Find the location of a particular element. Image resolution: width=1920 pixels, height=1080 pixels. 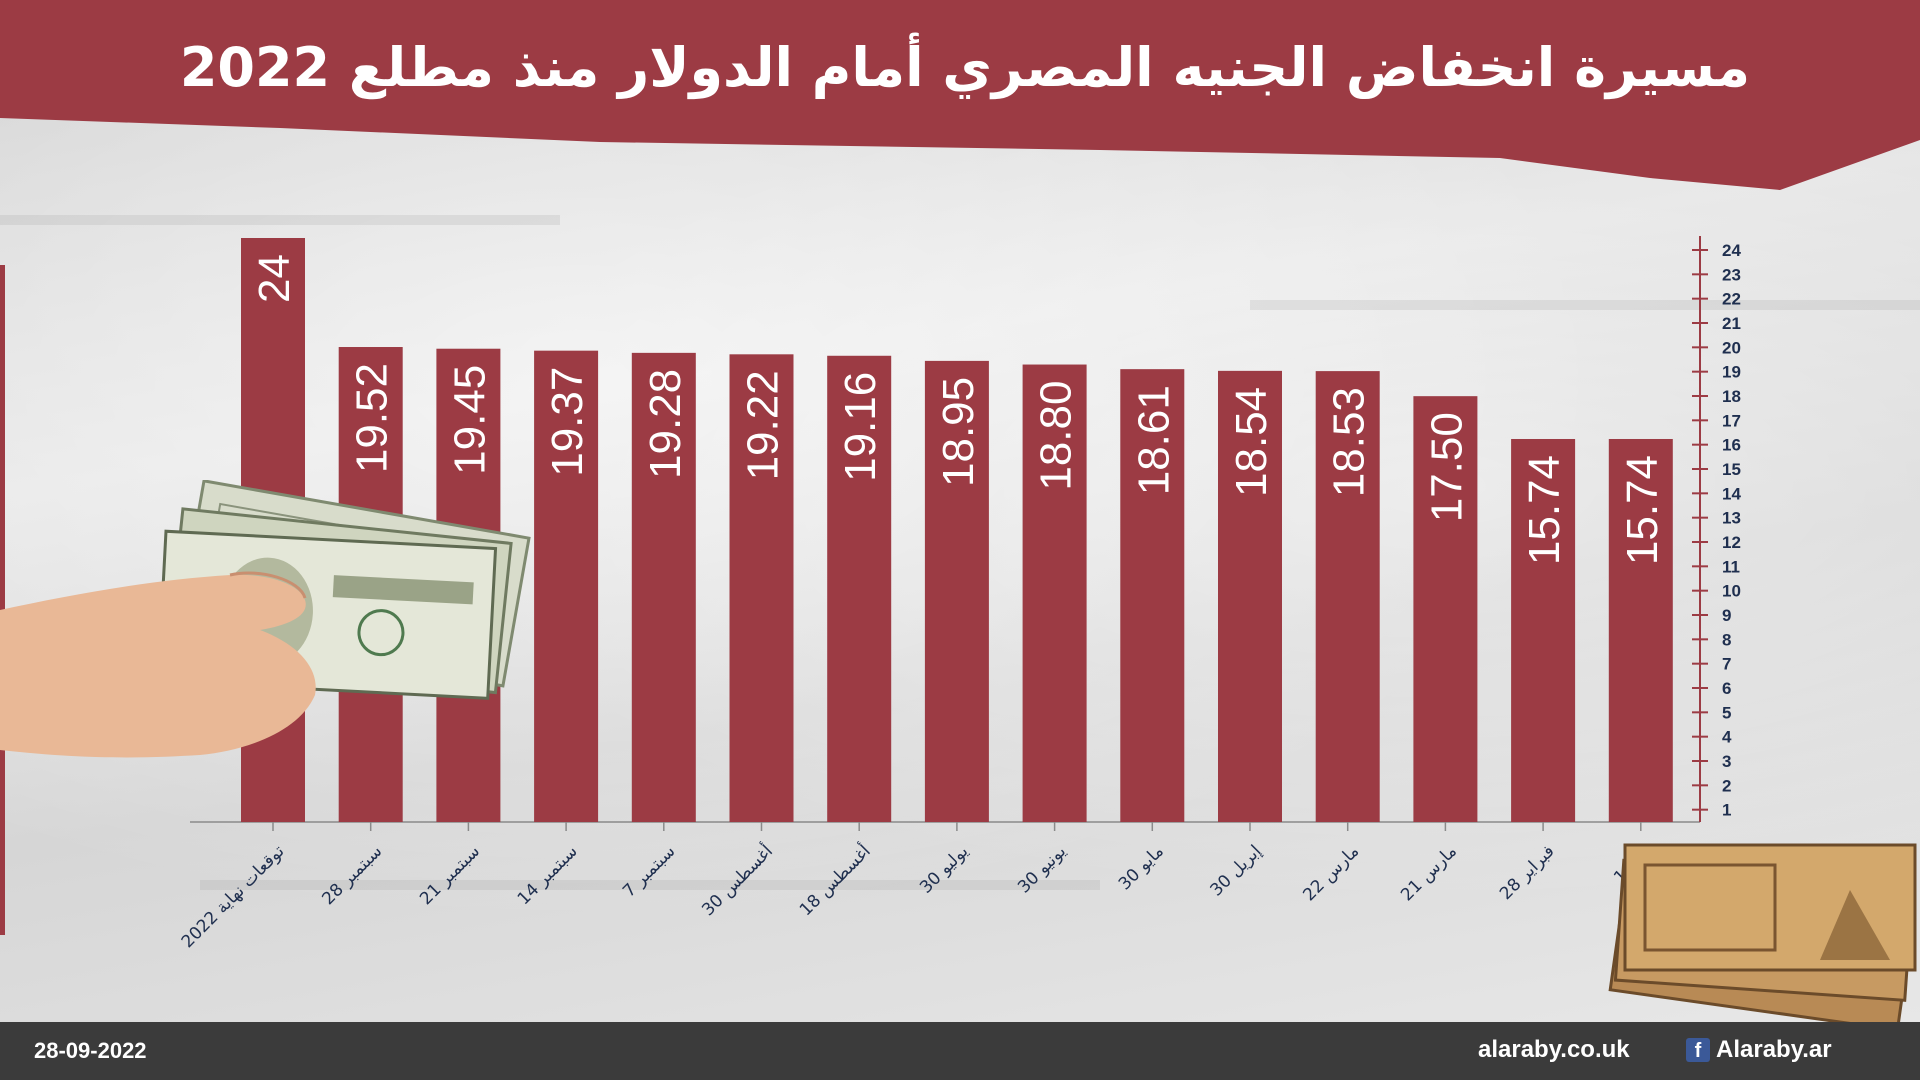

category-label: 30 مايو is located at coordinates (1141, 867).